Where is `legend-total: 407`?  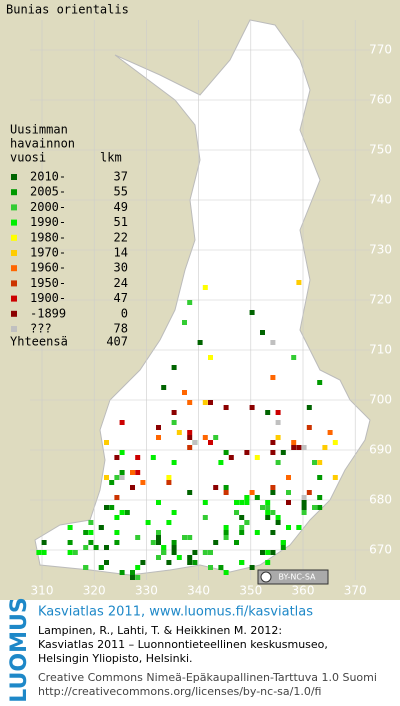 legend-total: 407 is located at coordinates (117, 342).